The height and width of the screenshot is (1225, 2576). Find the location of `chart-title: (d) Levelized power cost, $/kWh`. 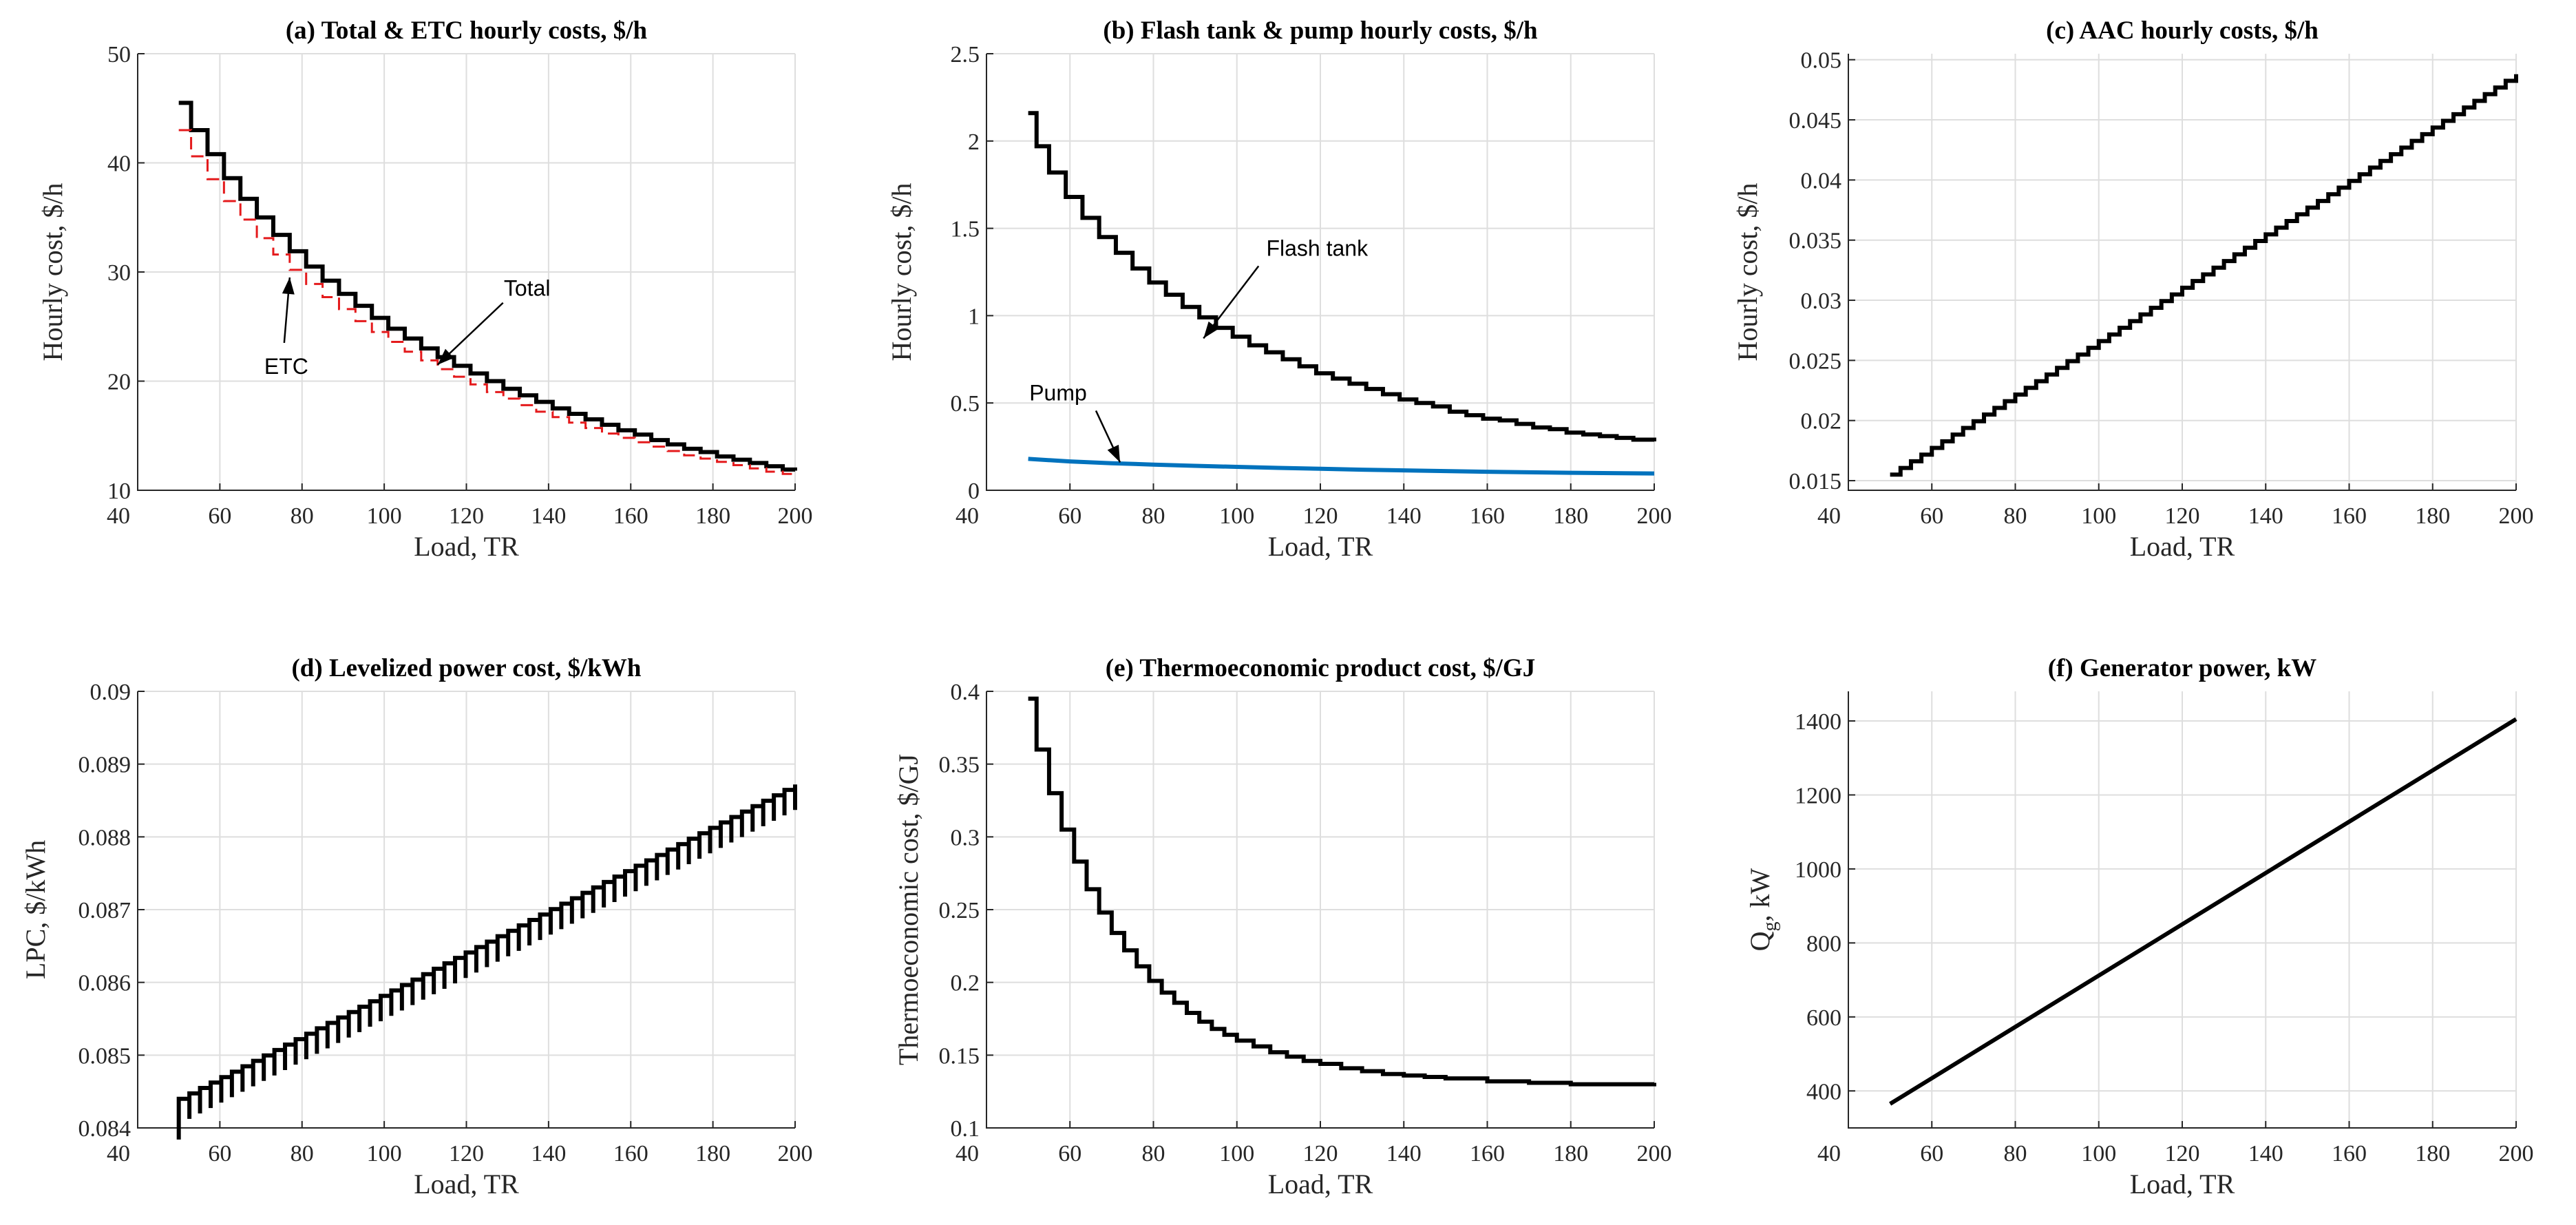

chart-title: (d) Levelized power cost, $/kWh is located at coordinates (466, 668).